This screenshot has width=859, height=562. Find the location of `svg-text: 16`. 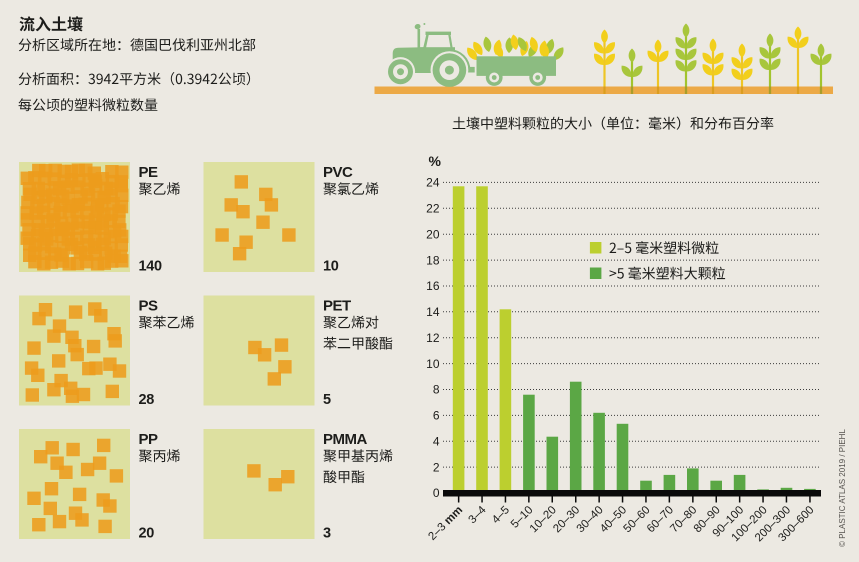

svg-text: 16 is located at coordinates (433, 286).